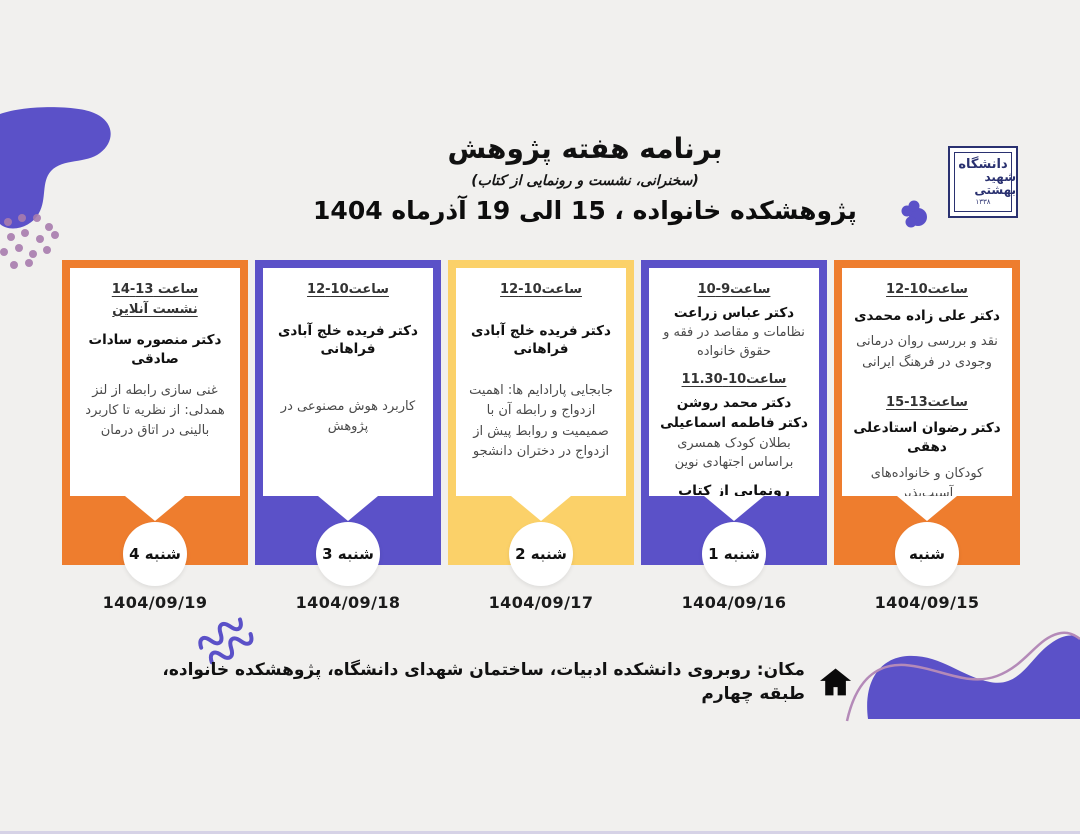 This screenshot has width=1080, height=834. I want to click on bottom-right-blob, so click(962, 676).